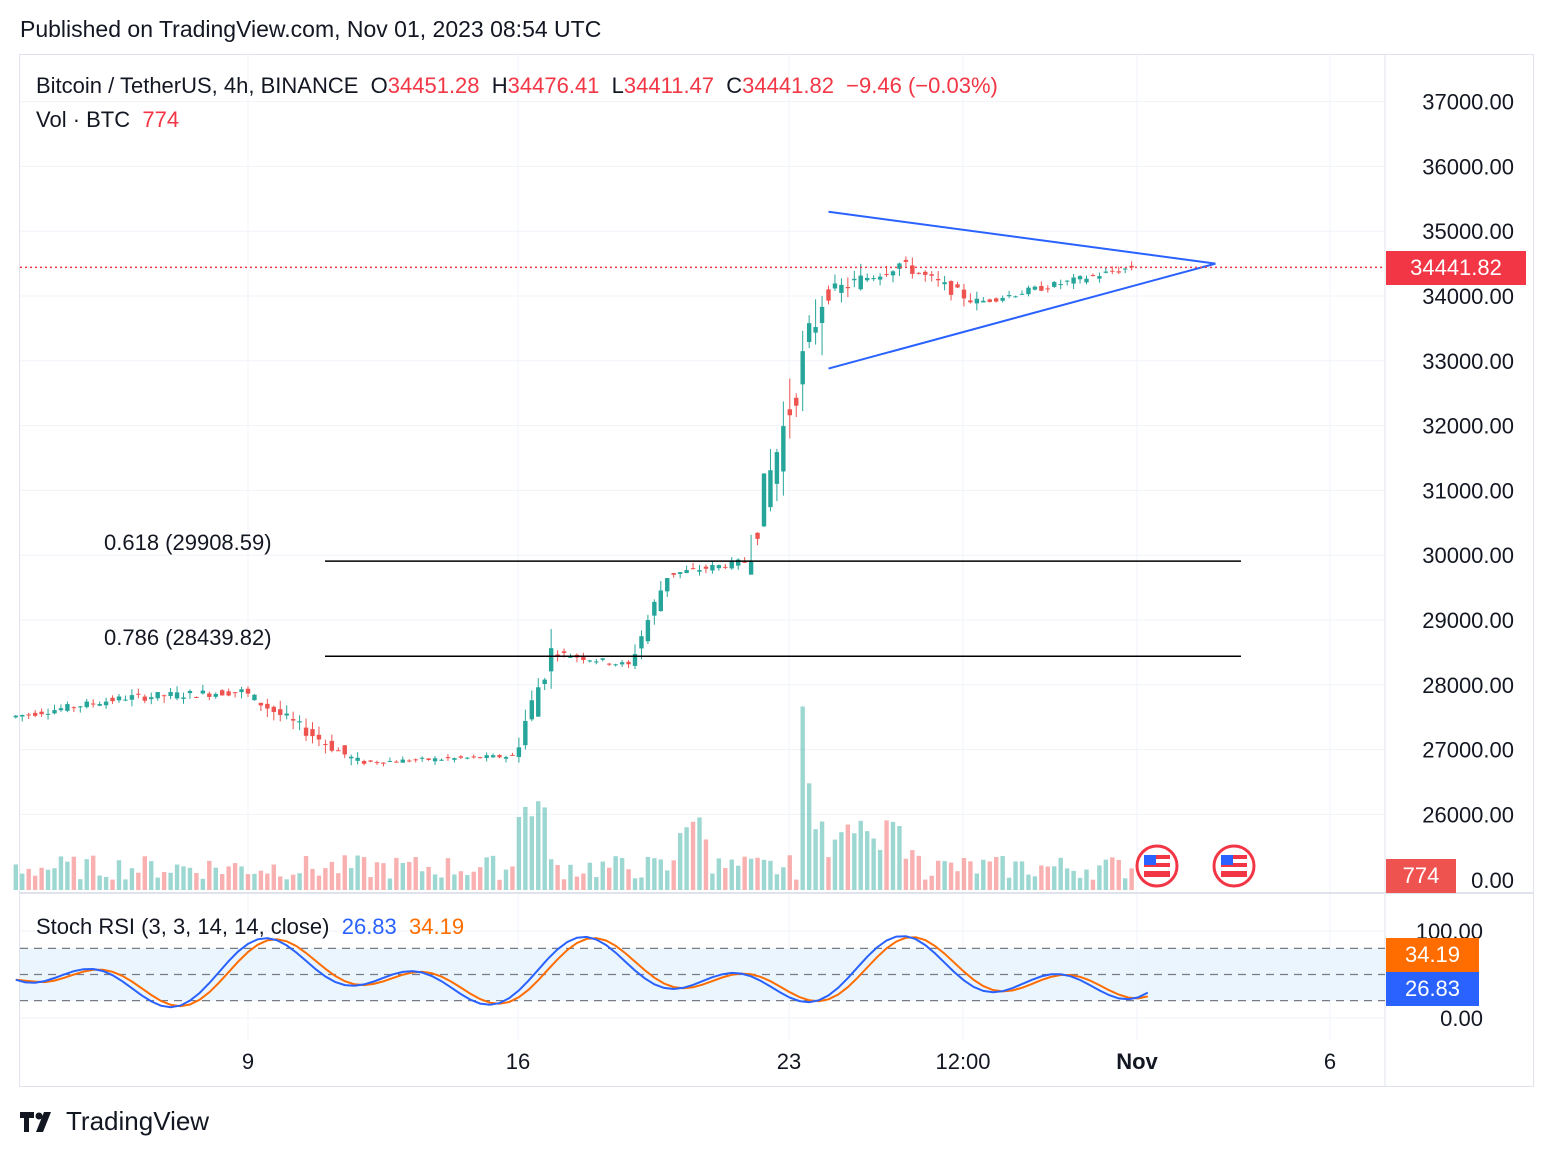 Image resolution: width=1554 pixels, height=1158 pixels. Describe the element at coordinates (788, 85) in the screenshot. I see `close-value: 34441.82` at that location.